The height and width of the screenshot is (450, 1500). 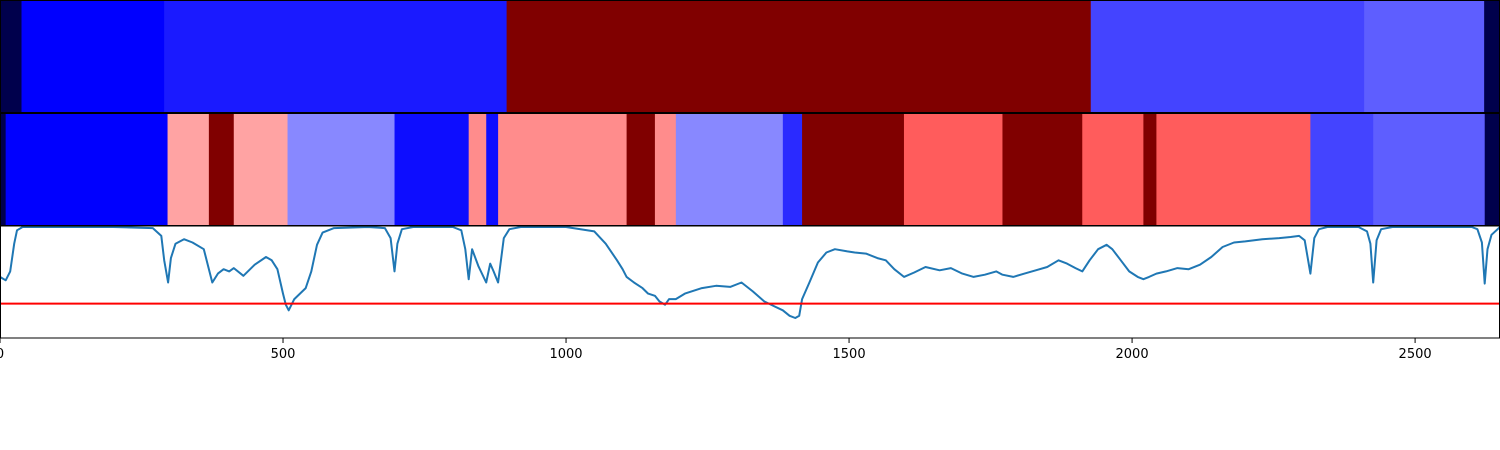 I want to click on x-tick-label-2: 500, so click(x=283, y=354).